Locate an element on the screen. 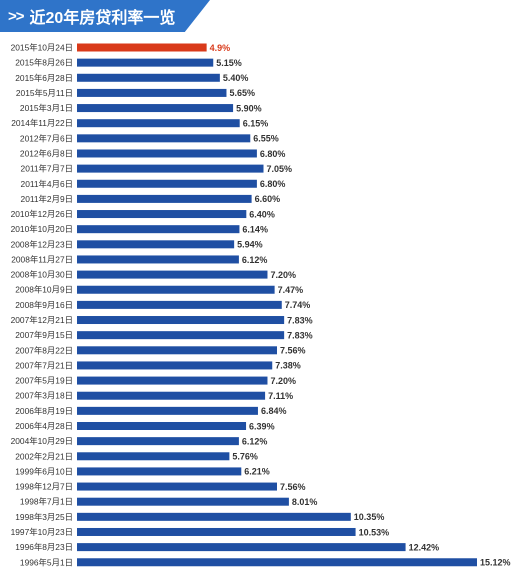  category-label: 2010年10月20日 is located at coordinates (42, 229).